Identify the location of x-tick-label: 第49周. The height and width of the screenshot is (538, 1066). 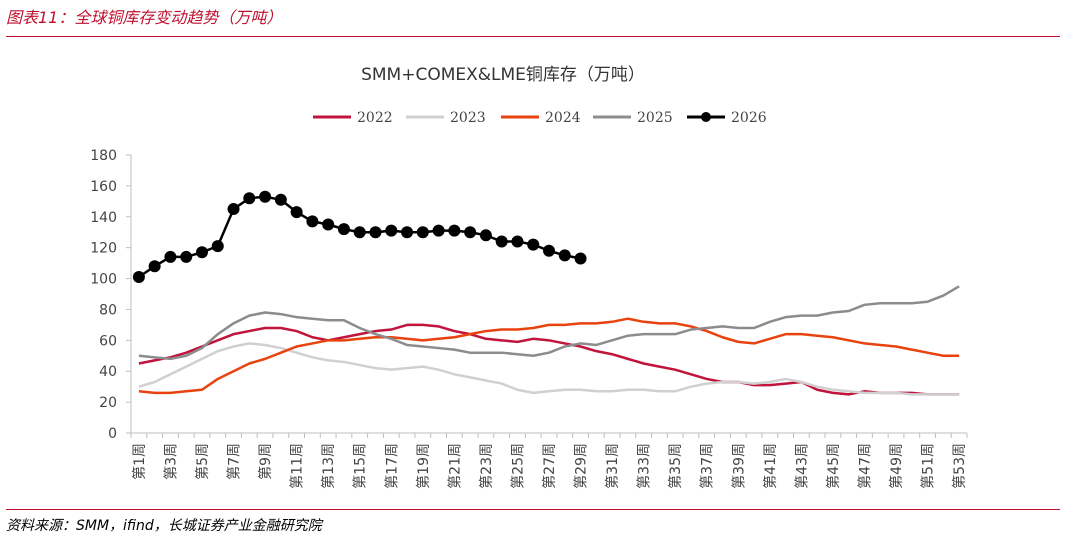
(896, 466).